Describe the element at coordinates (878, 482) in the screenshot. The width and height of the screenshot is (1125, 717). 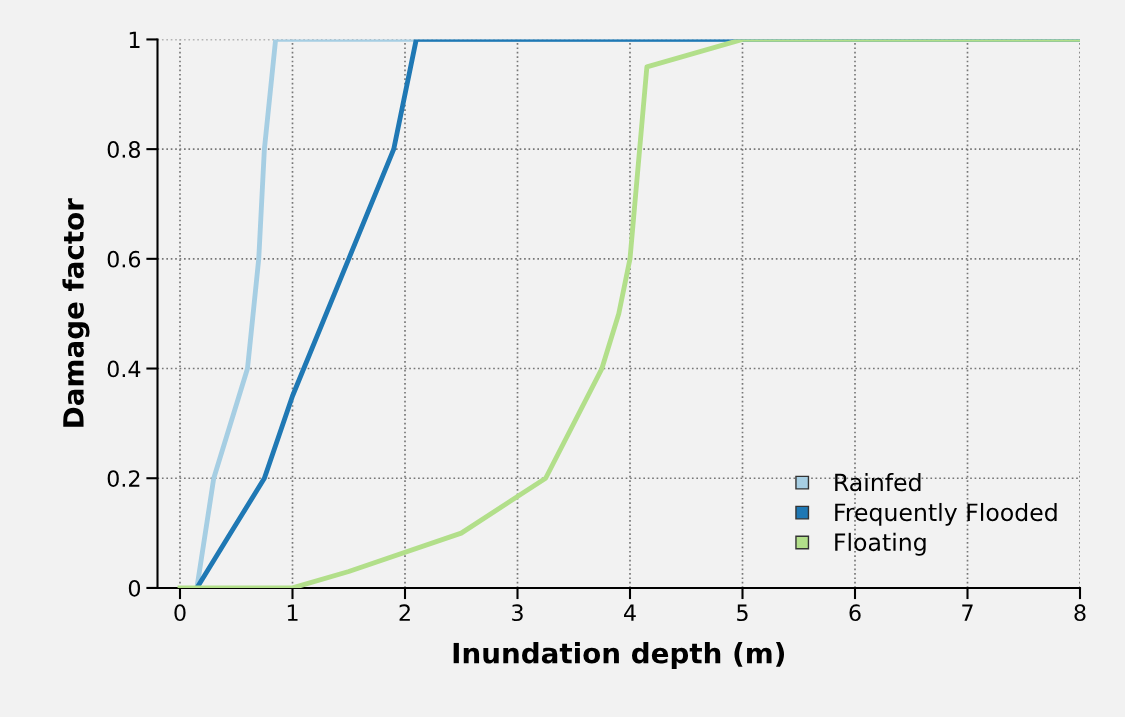
I see `legend-label: Rainfed` at that location.